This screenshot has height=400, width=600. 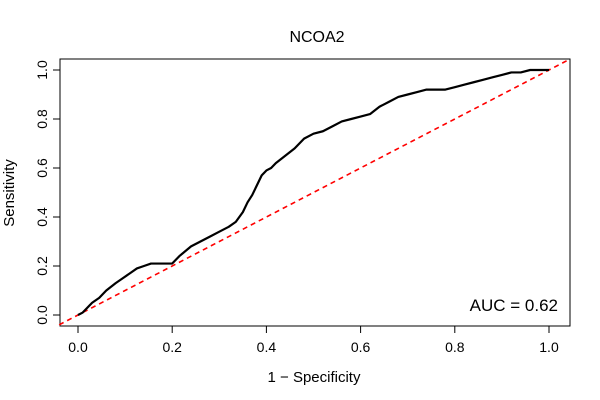 I want to click on y-tick-label: 0.8, so click(x=42, y=119).